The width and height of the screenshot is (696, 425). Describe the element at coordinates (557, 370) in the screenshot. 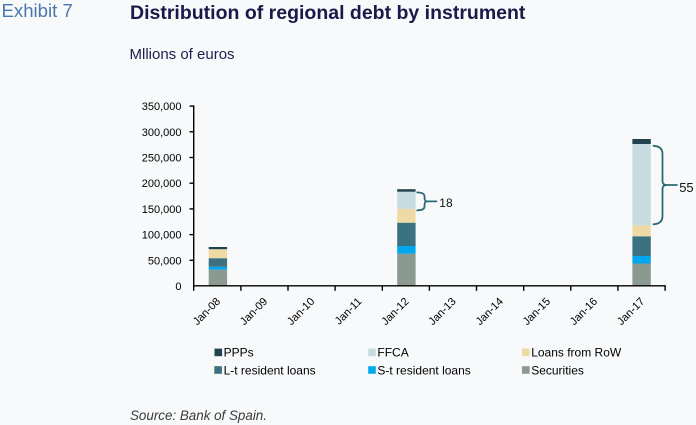

I see `svg-text: Securities` at that location.